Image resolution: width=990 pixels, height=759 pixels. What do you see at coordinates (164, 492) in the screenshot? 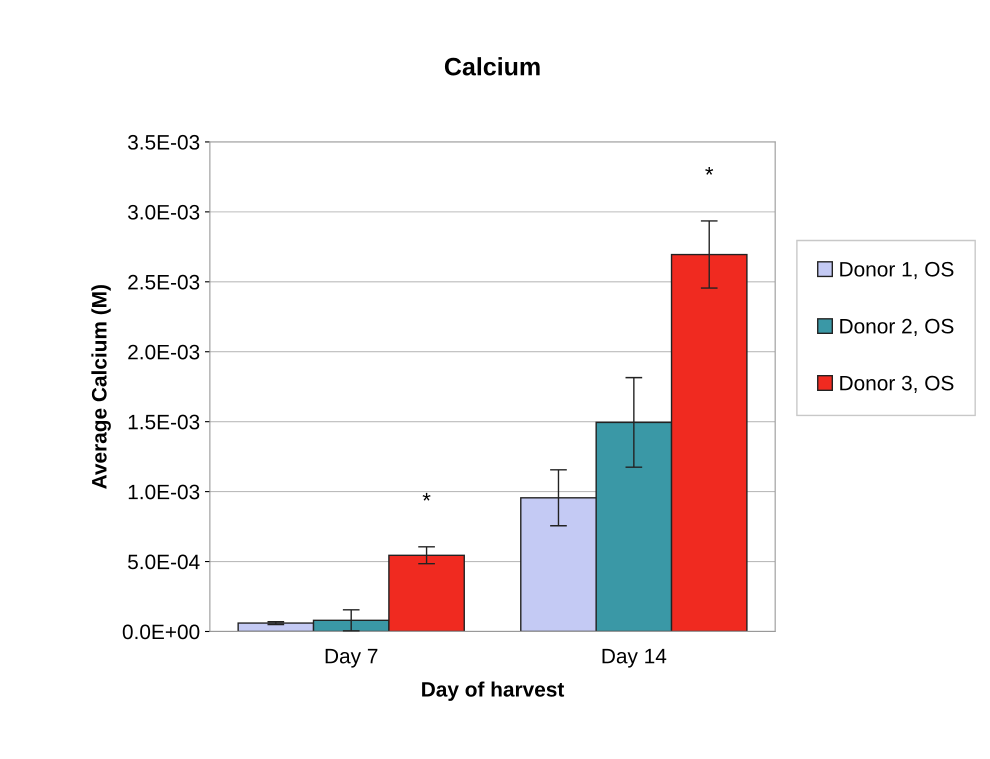
I see `y-tick-label: 1.0E-03` at bounding box center [164, 492].